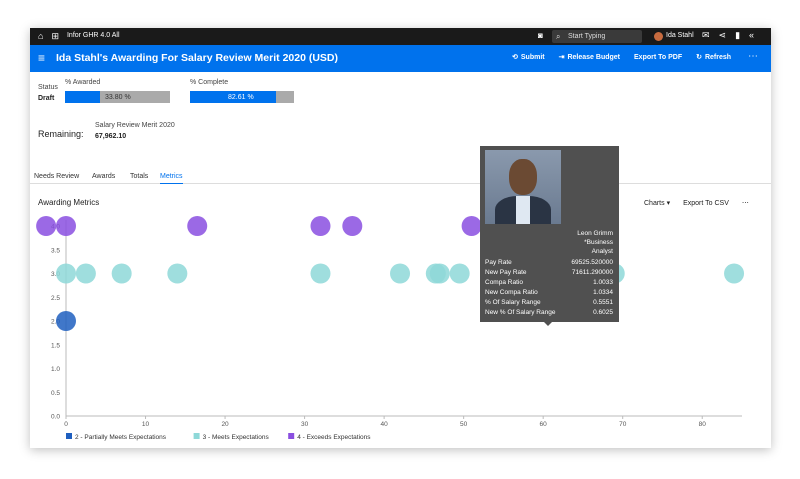 The image size is (800, 479). What do you see at coordinates (558, 36) in the screenshot?
I see `search-icon: ⌕` at bounding box center [558, 36].